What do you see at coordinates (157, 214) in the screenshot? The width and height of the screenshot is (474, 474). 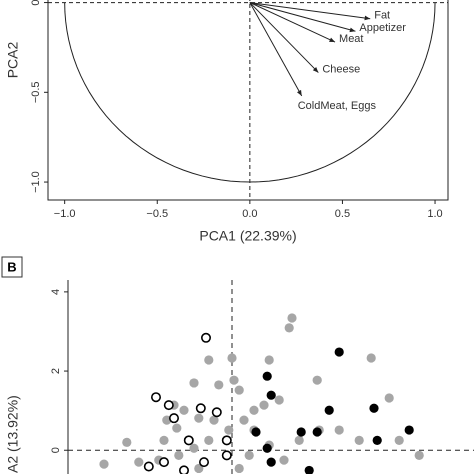 I see `x-tick-label: −0.5` at bounding box center [157, 214].